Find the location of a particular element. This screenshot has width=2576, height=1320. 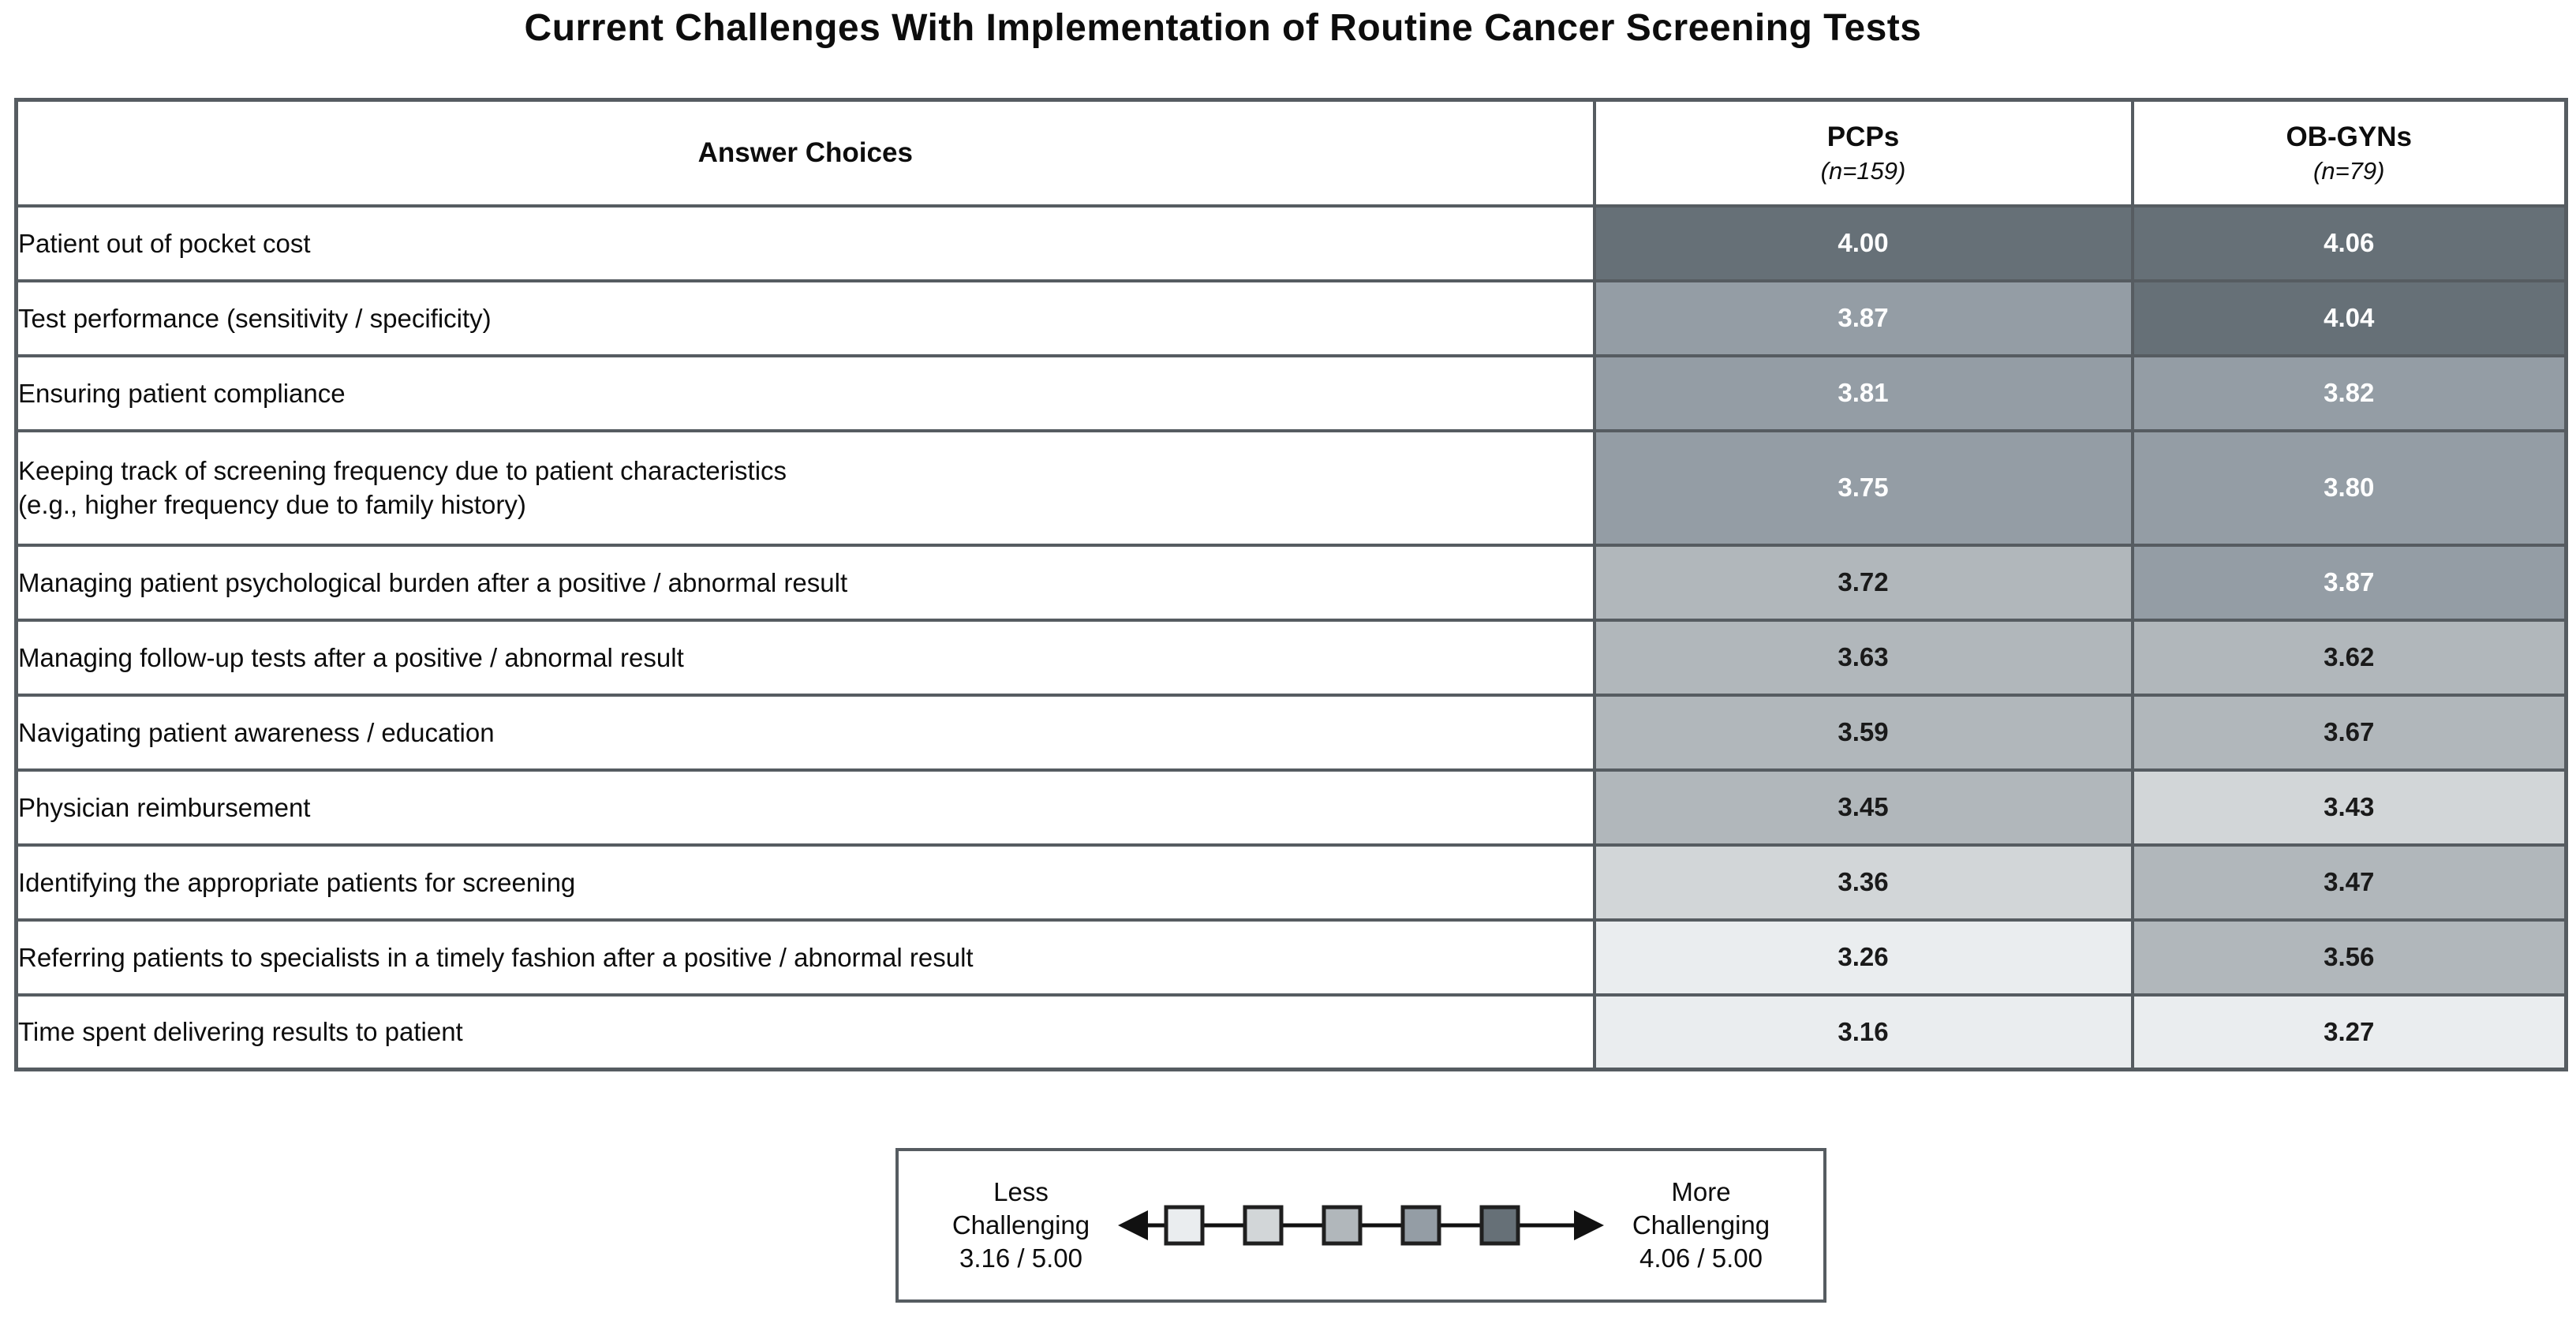

pcp-column-header: PCPs (n=159) is located at coordinates (1863, 153).